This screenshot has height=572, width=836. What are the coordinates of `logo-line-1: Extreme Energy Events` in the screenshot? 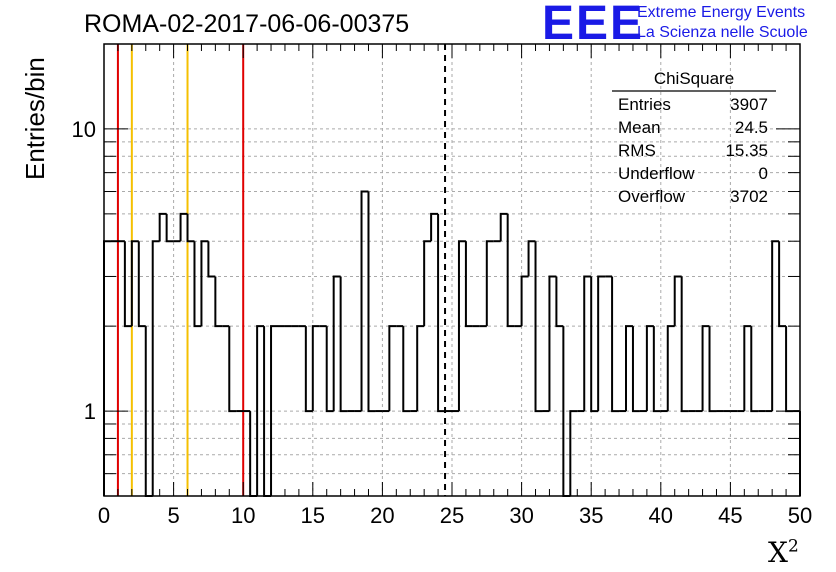 It's located at (721, 12).